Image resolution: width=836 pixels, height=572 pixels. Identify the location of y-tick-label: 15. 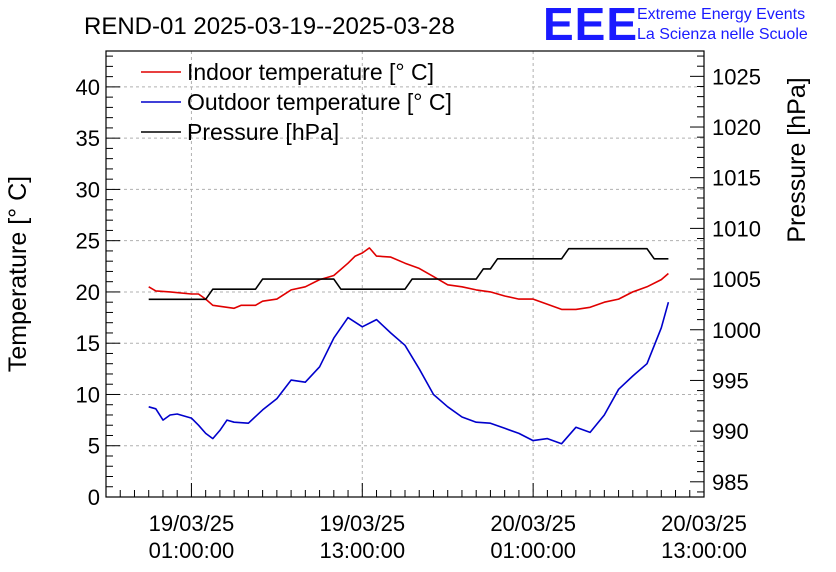
(88, 343).